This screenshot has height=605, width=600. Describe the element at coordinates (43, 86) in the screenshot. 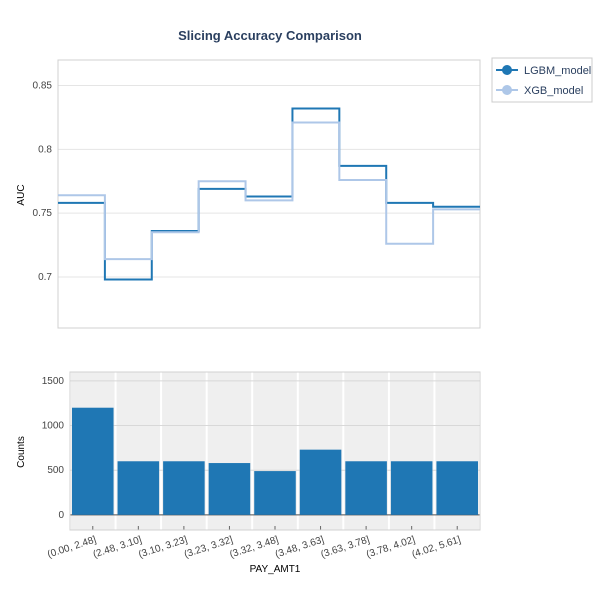

I see `auc-tick-label: 0.85` at that location.